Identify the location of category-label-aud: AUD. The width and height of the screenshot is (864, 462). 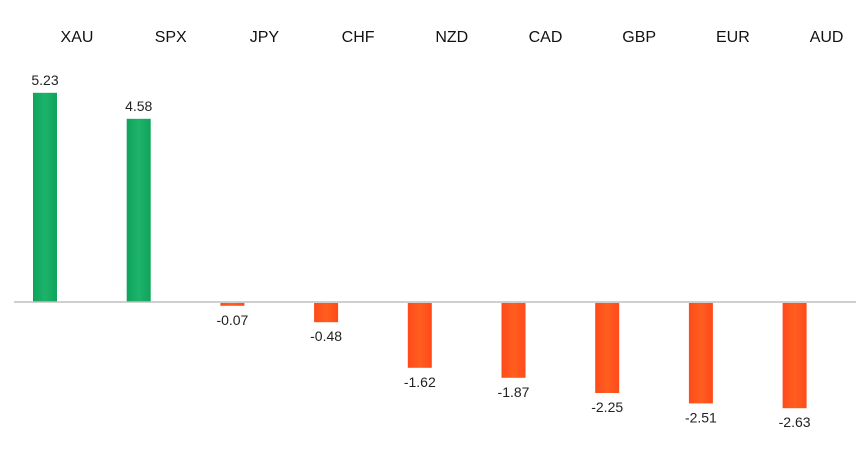
(827, 37).